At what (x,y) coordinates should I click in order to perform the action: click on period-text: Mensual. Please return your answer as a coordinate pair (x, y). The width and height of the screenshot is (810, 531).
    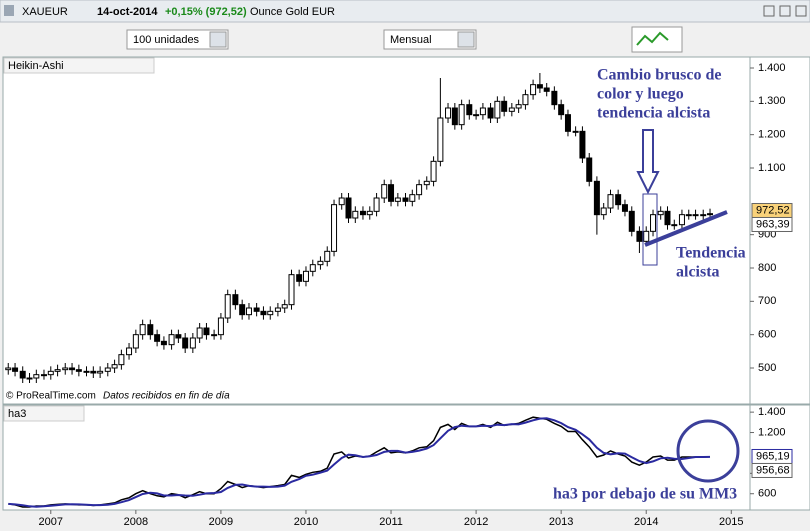
    Looking at the image, I should click on (411, 40).